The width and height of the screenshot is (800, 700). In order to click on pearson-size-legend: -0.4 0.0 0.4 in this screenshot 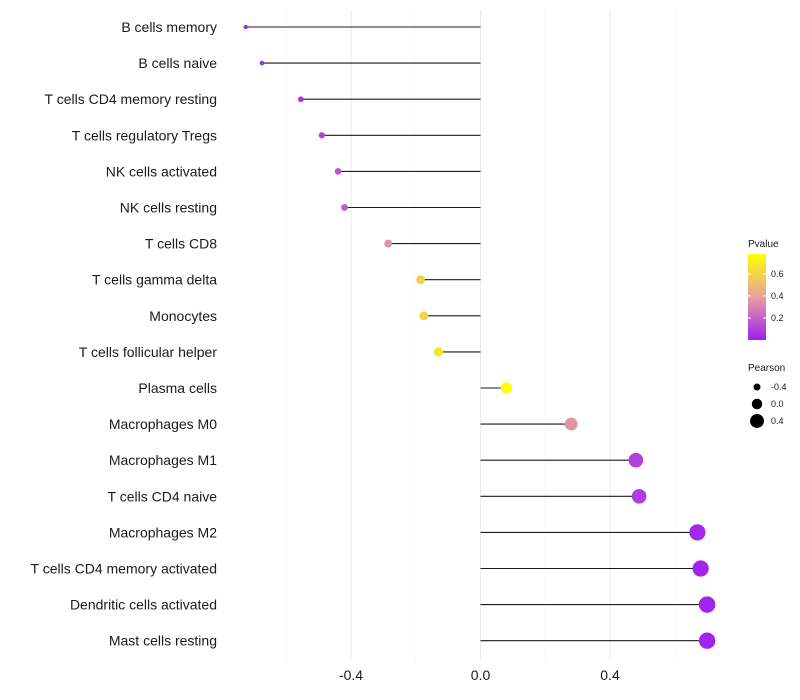, I will do `click(768, 405)`.